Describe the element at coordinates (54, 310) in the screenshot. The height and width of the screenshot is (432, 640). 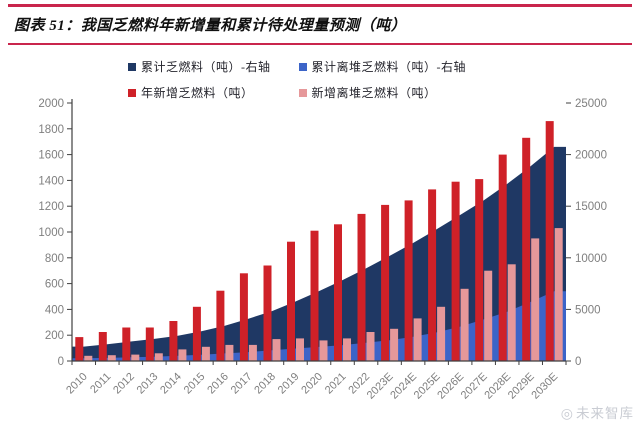
I see `y-axis-left-tick-label: 400` at that location.